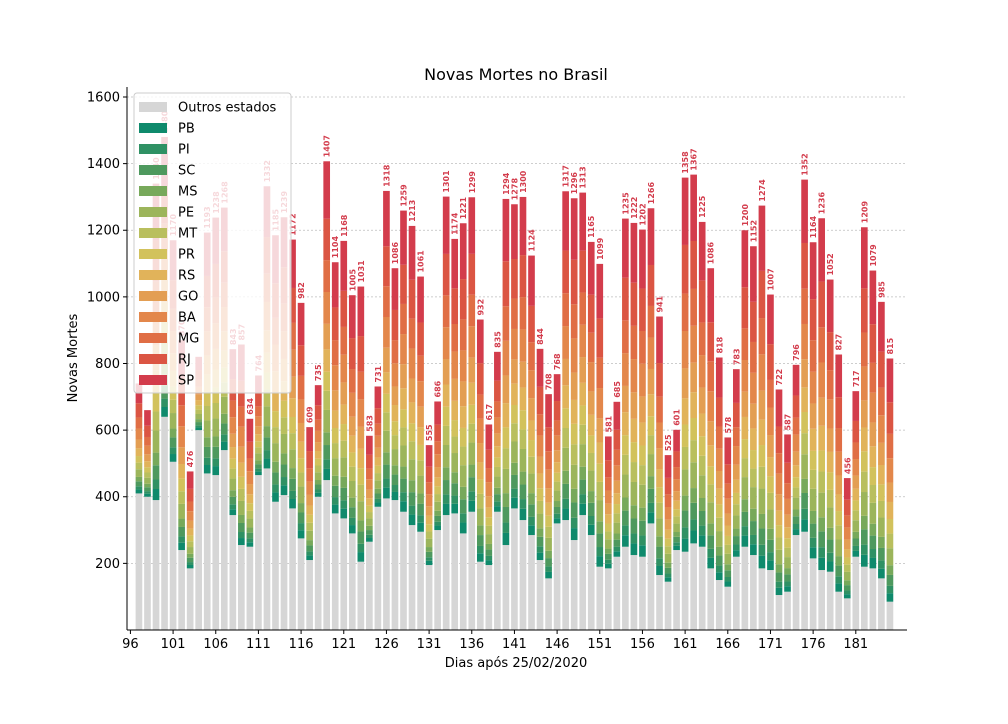 The width and height of the screenshot is (1008, 724). Describe the element at coordinates (677, 417) in the screenshot. I see `bar-value-label: 601` at that location.